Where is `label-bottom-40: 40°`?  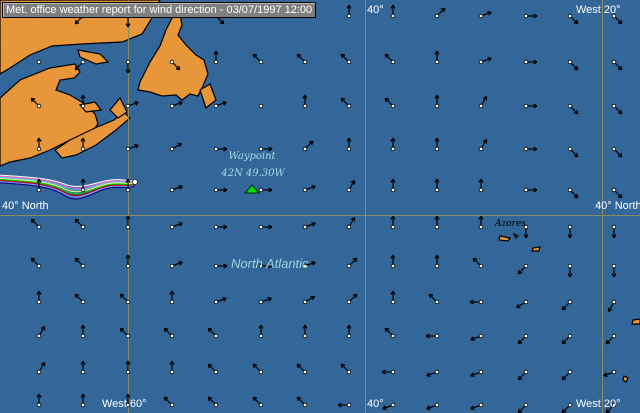 label-bottom-40: 40° is located at coordinates (375, 404).